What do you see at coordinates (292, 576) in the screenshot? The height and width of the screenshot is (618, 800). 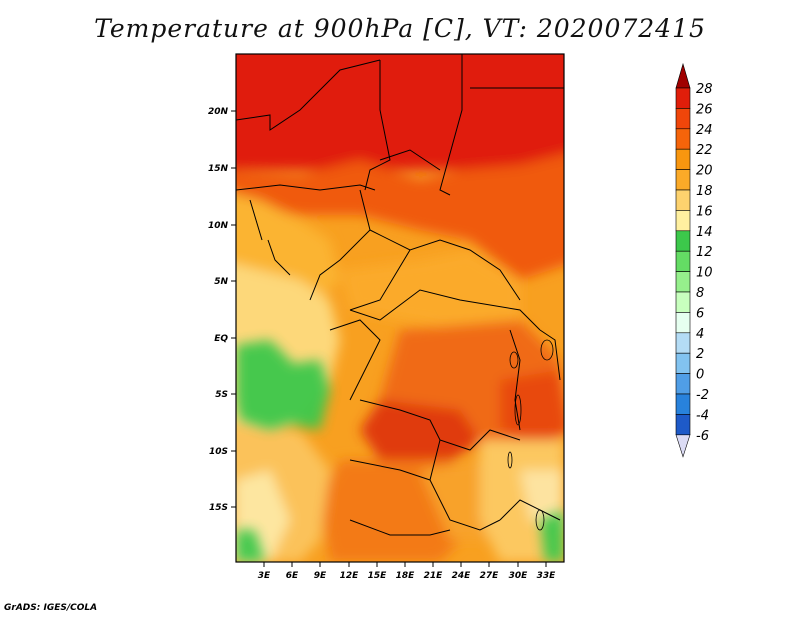 I see `lon-tick-label: 6E` at bounding box center [292, 576].